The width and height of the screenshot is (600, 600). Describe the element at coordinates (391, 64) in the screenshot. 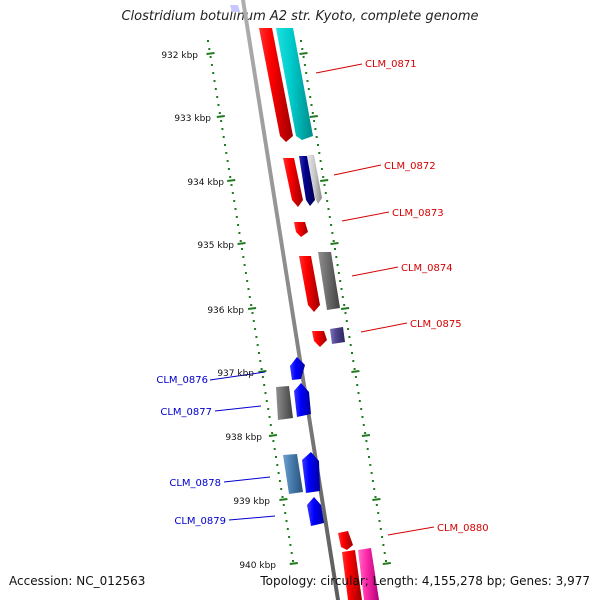

I see `gene-label-clm-0871: CLM_0871` at that location.